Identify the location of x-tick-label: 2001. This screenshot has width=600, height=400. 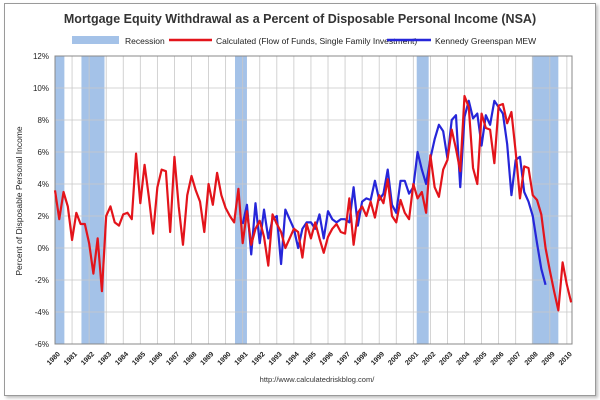
(412, 359).